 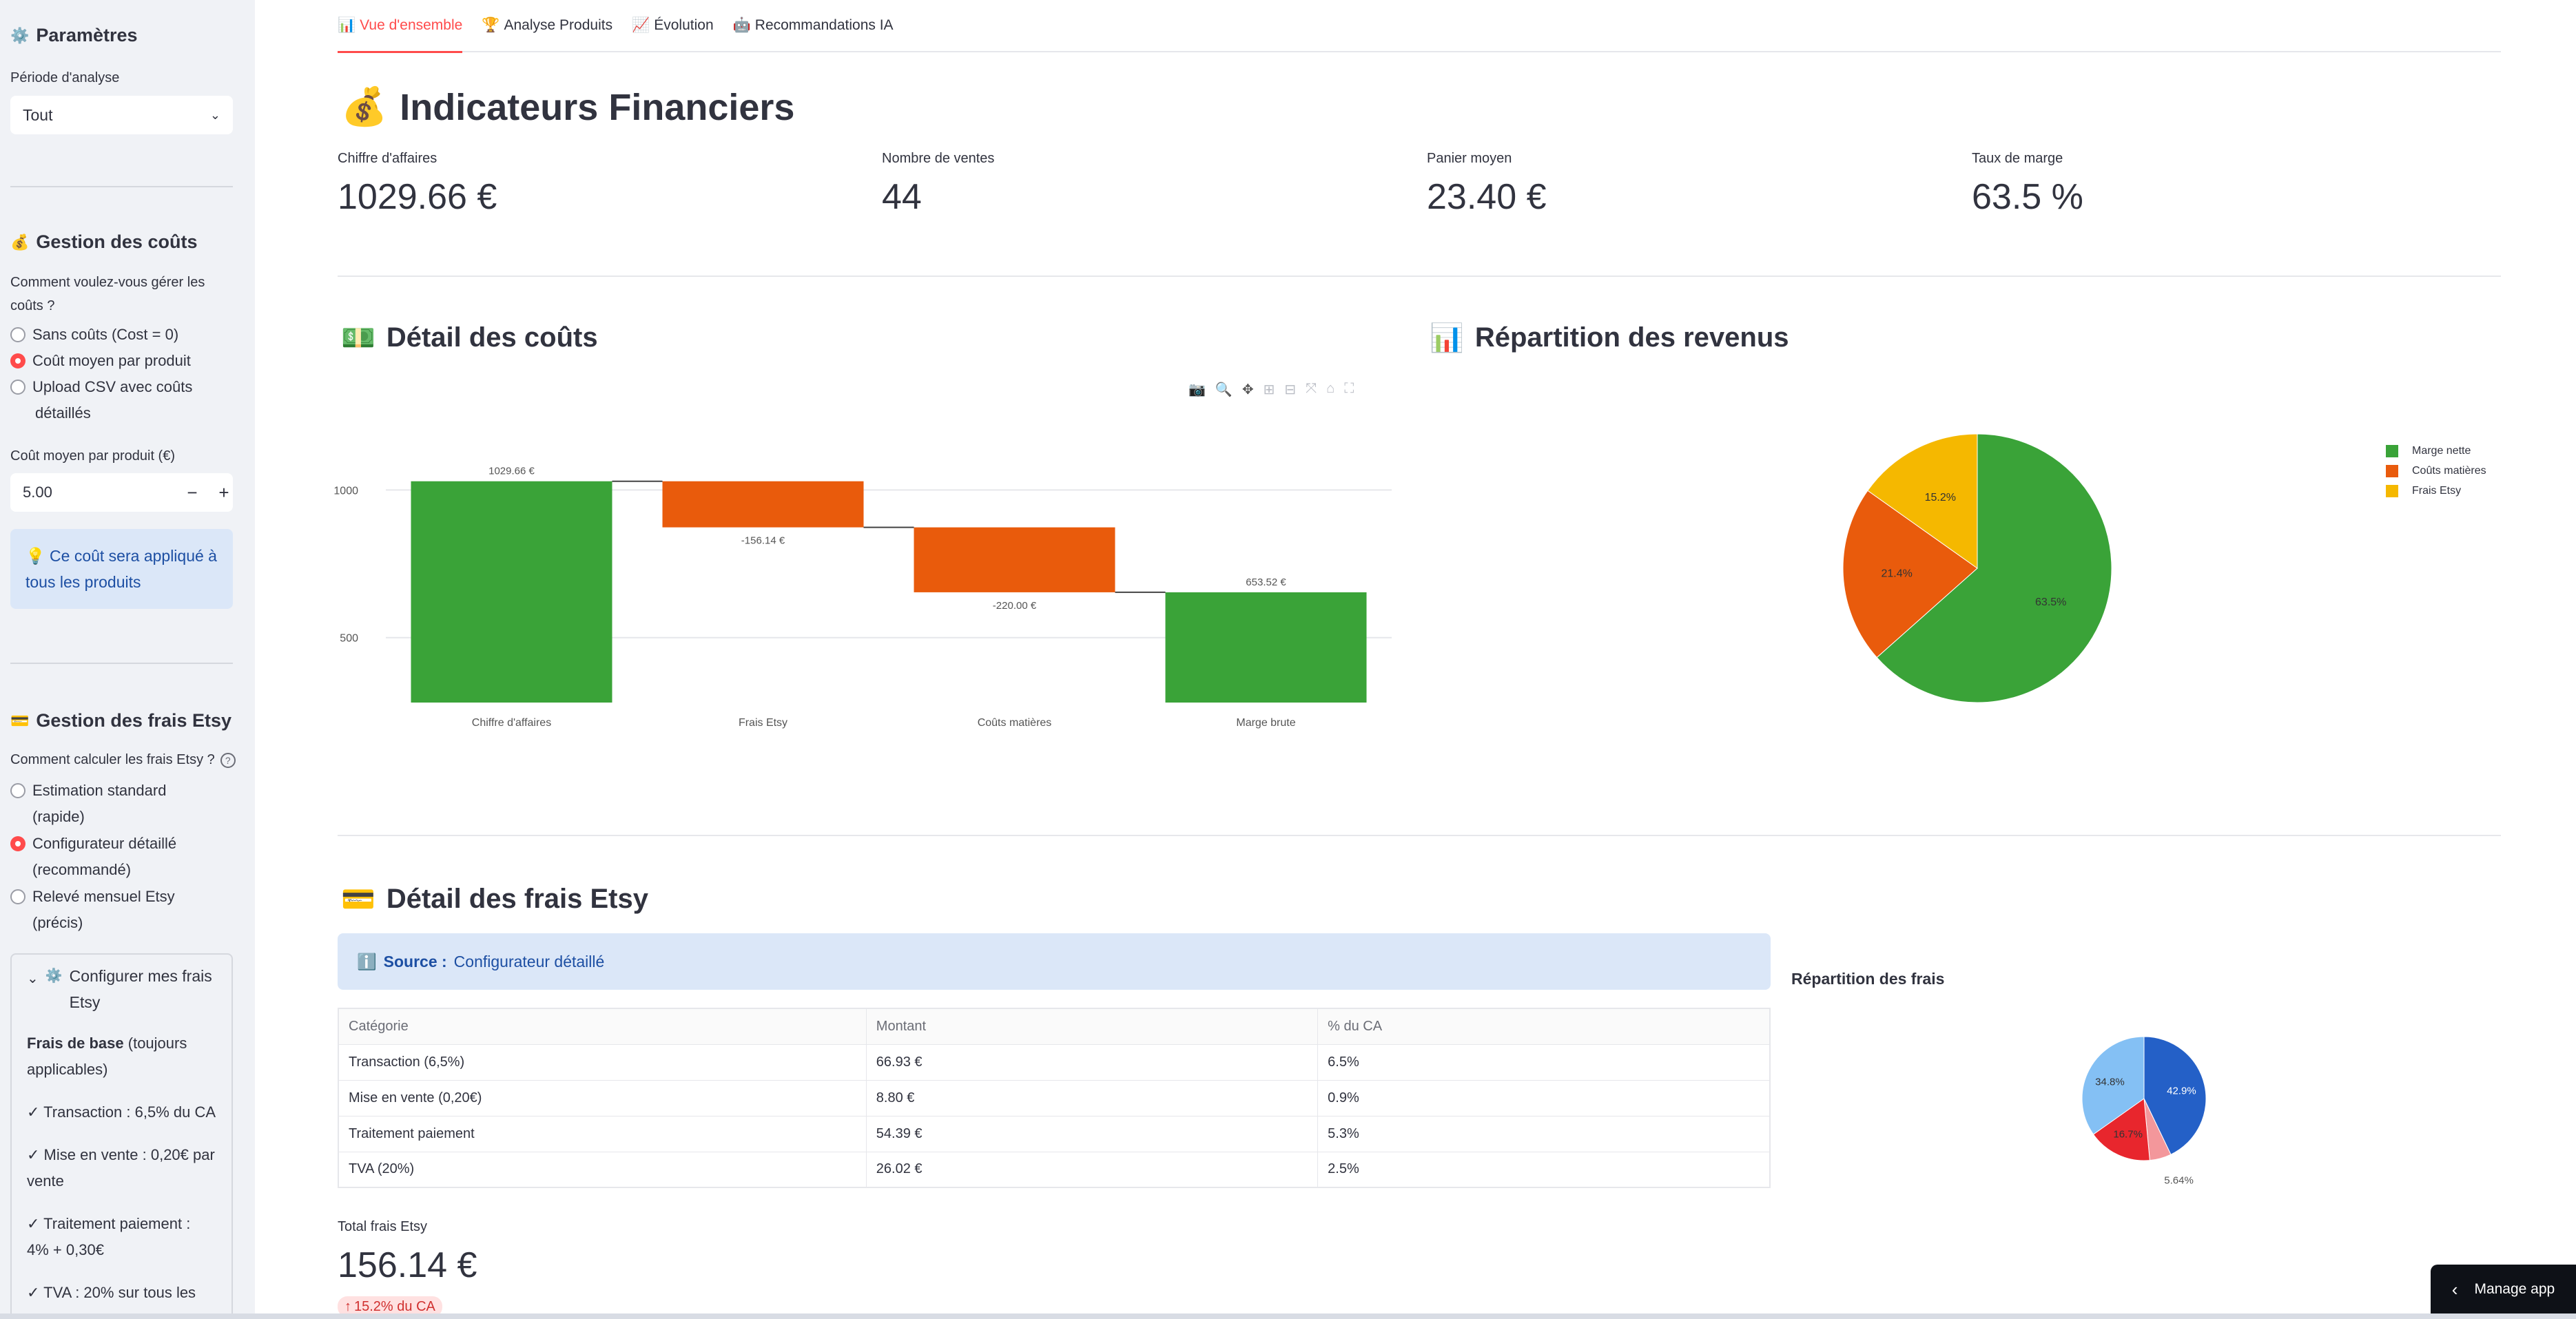 I want to click on tab-evolution: 📈 Évolution, so click(x=673, y=25).